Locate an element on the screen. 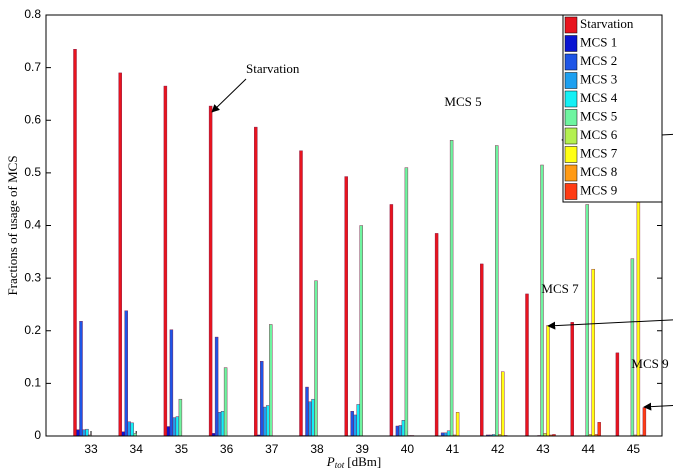 Image resolution: width=673 pixels, height=468 pixels. x-tick-label: 38 is located at coordinates (317, 449).